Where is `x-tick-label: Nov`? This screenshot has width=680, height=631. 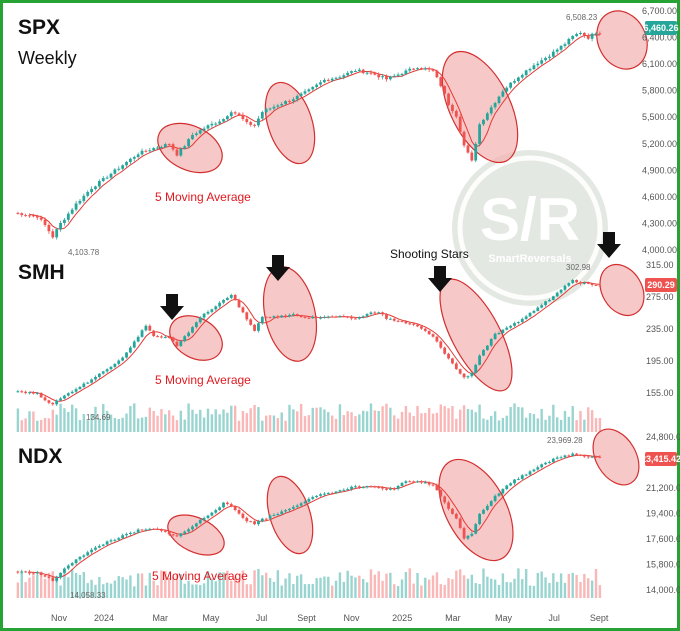 x-tick-label: Nov is located at coordinates (352, 618).